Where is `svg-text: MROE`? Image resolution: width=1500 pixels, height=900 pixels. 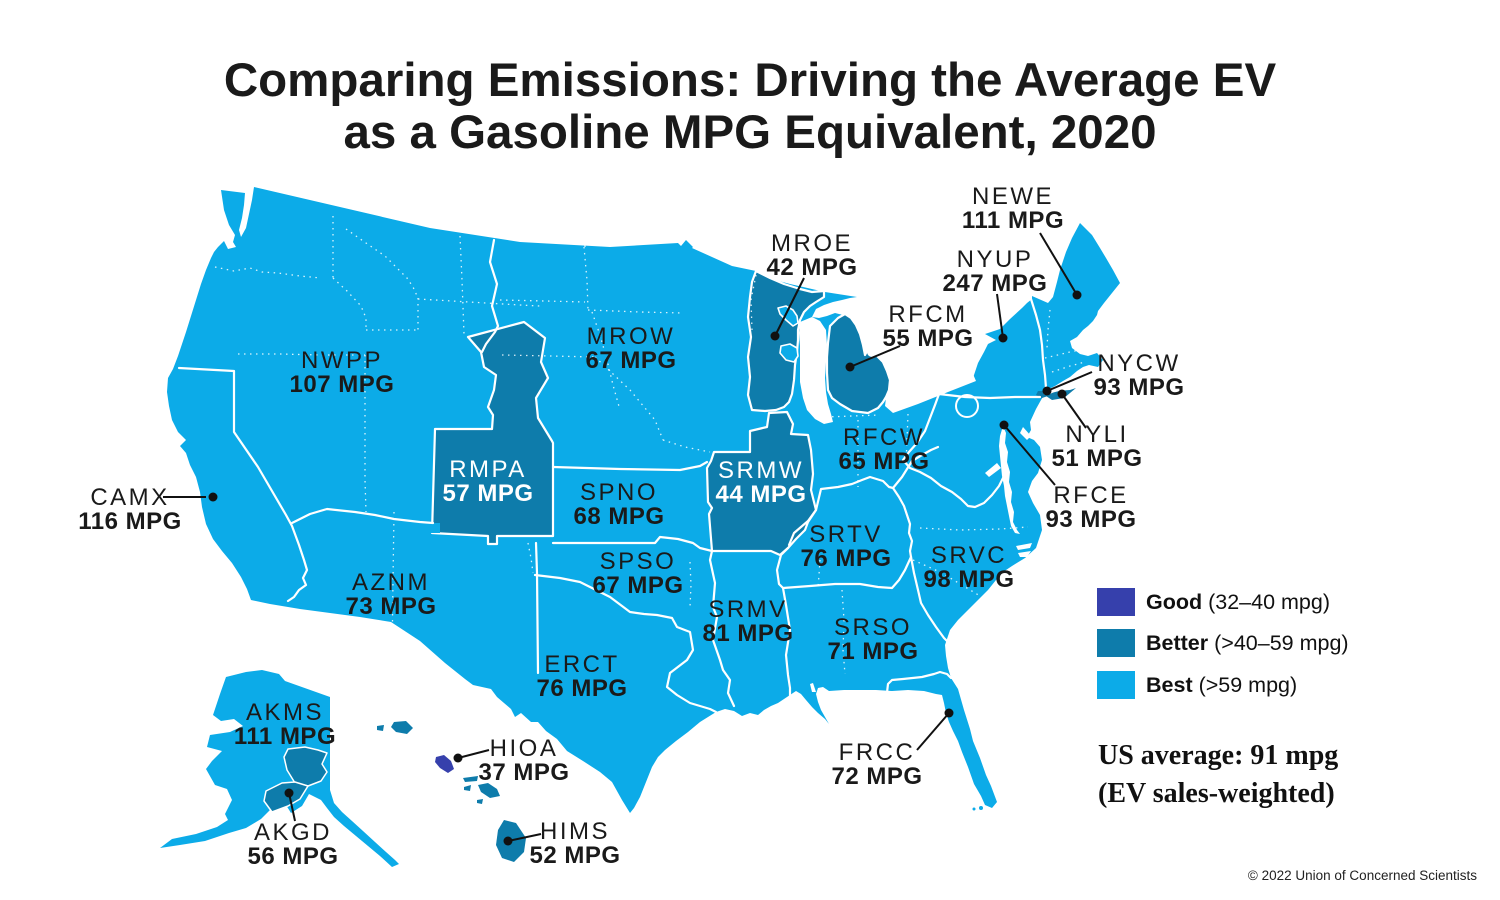
svg-text: MROE is located at coordinates (812, 243).